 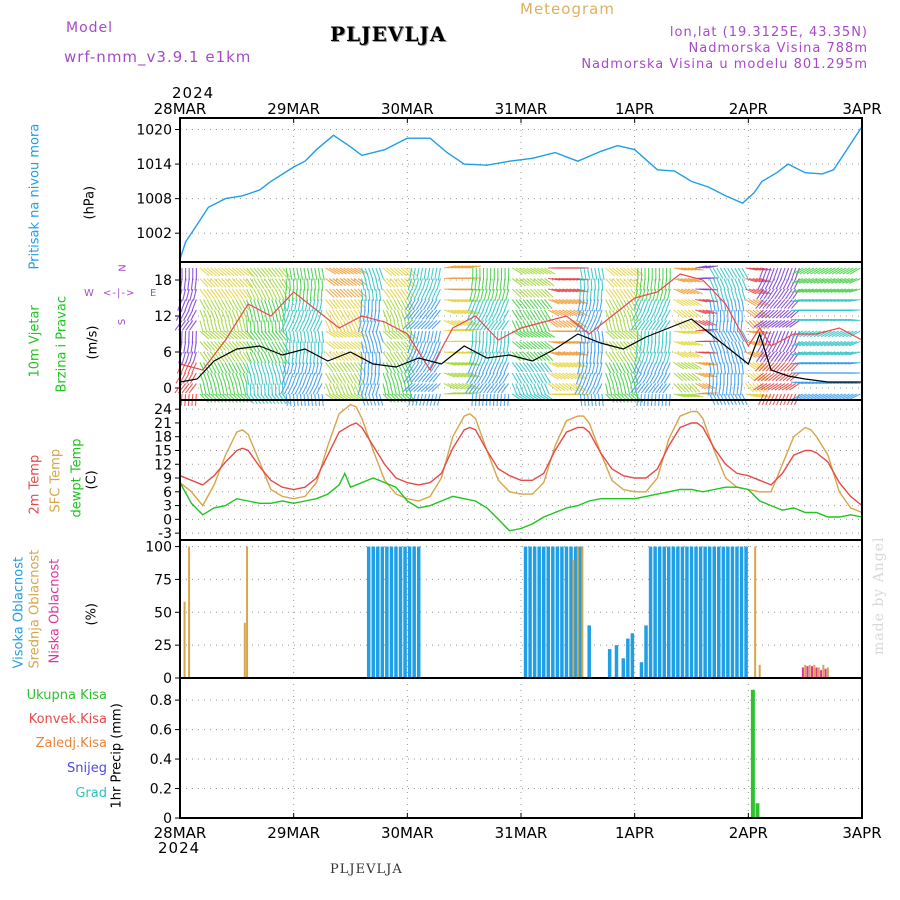 What do you see at coordinates (92, 480) in the screenshot?
I see `temp-unit: (C)` at bounding box center [92, 480].